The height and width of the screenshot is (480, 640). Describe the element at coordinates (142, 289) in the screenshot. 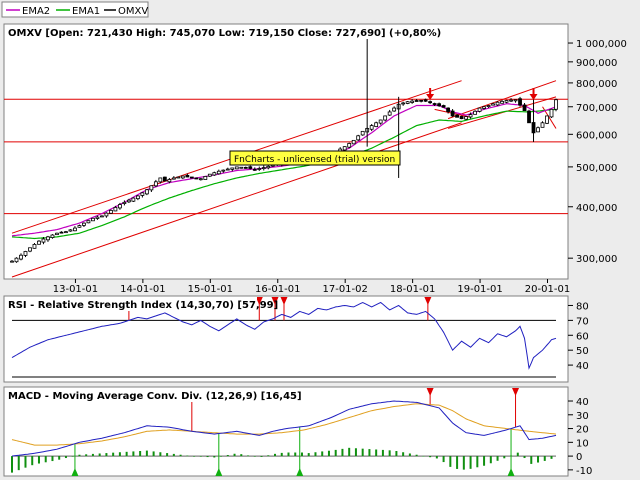

I see `price-x-tick-label: 14-01-01` at that location.